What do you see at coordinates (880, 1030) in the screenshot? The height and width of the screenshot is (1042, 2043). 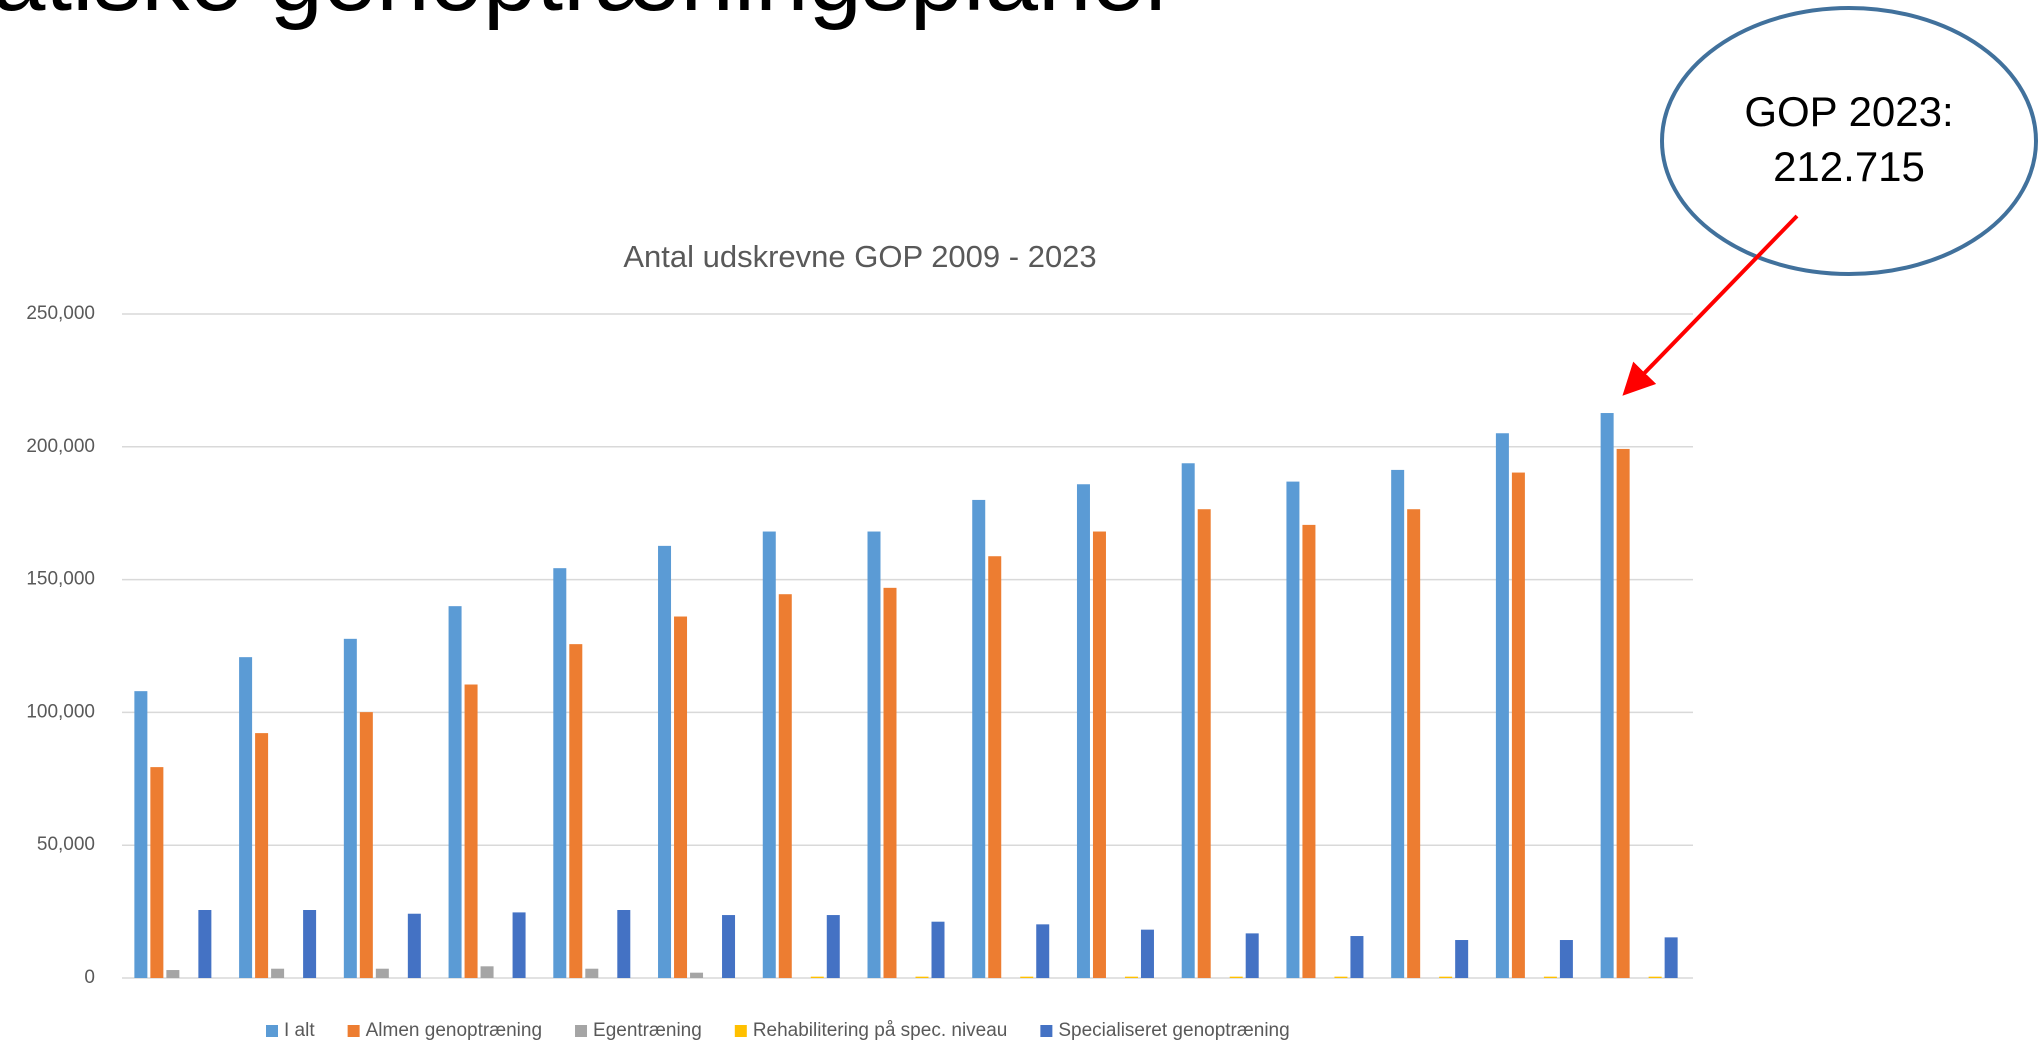 I see `legend-label: Rehabilitering på spec. niveau` at bounding box center [880, 1030].